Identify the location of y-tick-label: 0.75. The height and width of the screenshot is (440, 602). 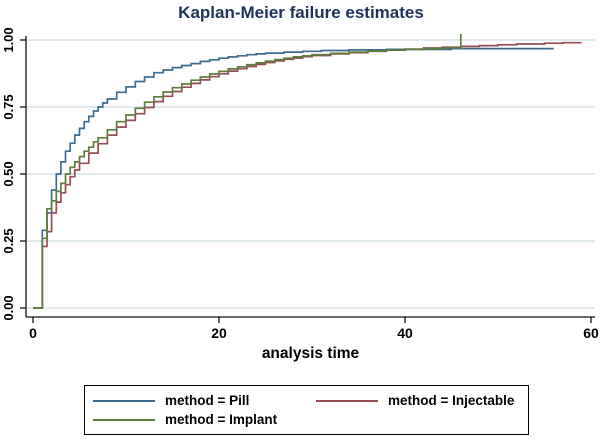
(8, 106).